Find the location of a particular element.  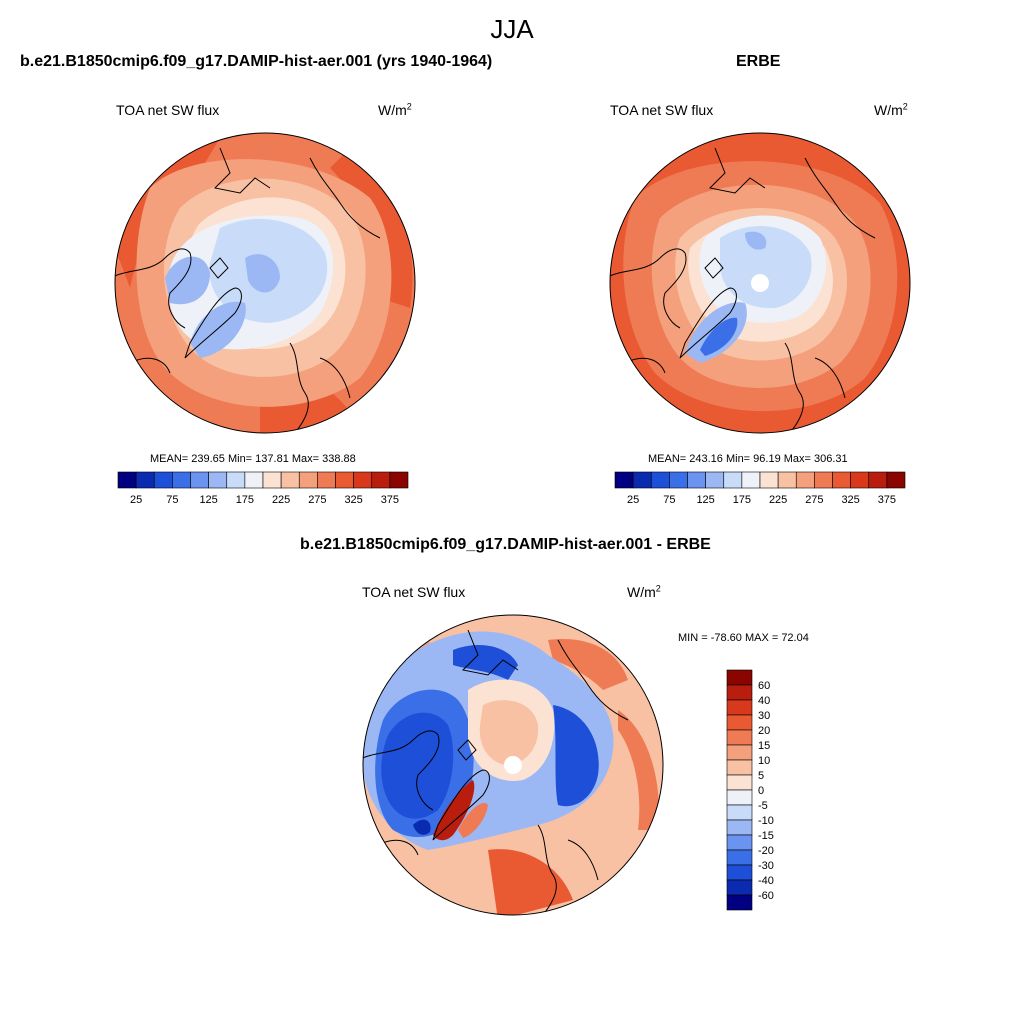

diff-pole-hole is located at coordinates (513, 765).